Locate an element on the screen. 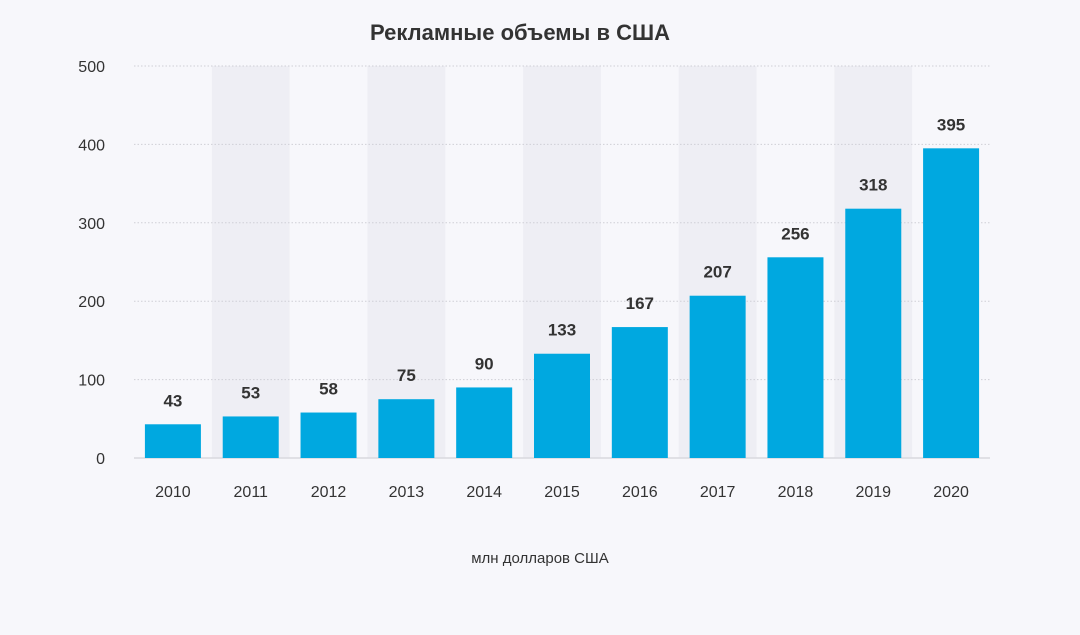  chart-title-text: Рекламные объемы в США is located at coordinates (520, 32).